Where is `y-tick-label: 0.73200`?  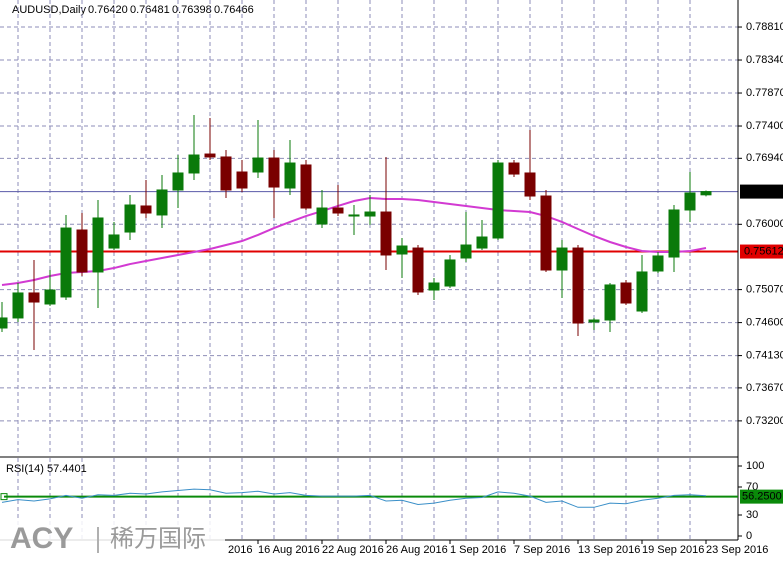 y-tick-label: 0.73200 is located at coordinates (764, 421).